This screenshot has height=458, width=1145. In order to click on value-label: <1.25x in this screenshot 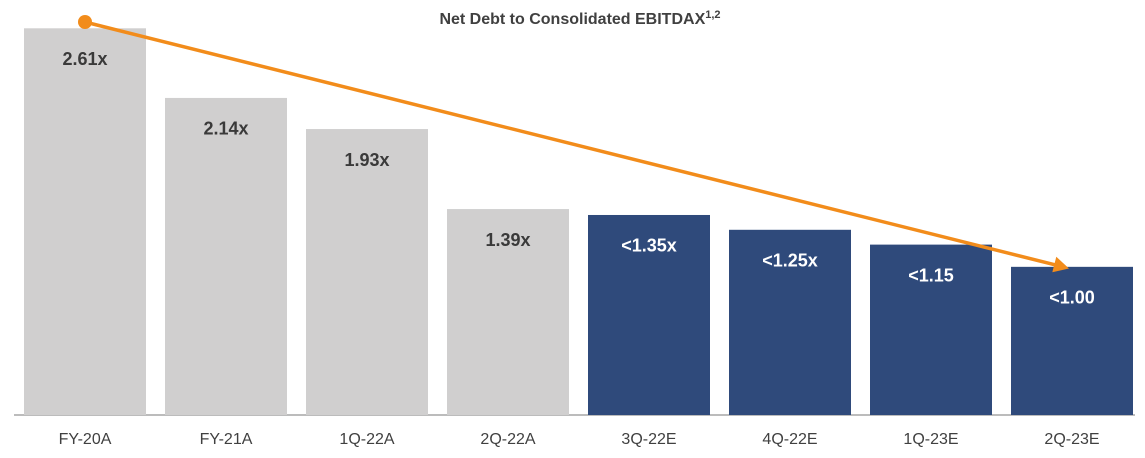, I will do `click(790, 261)`.